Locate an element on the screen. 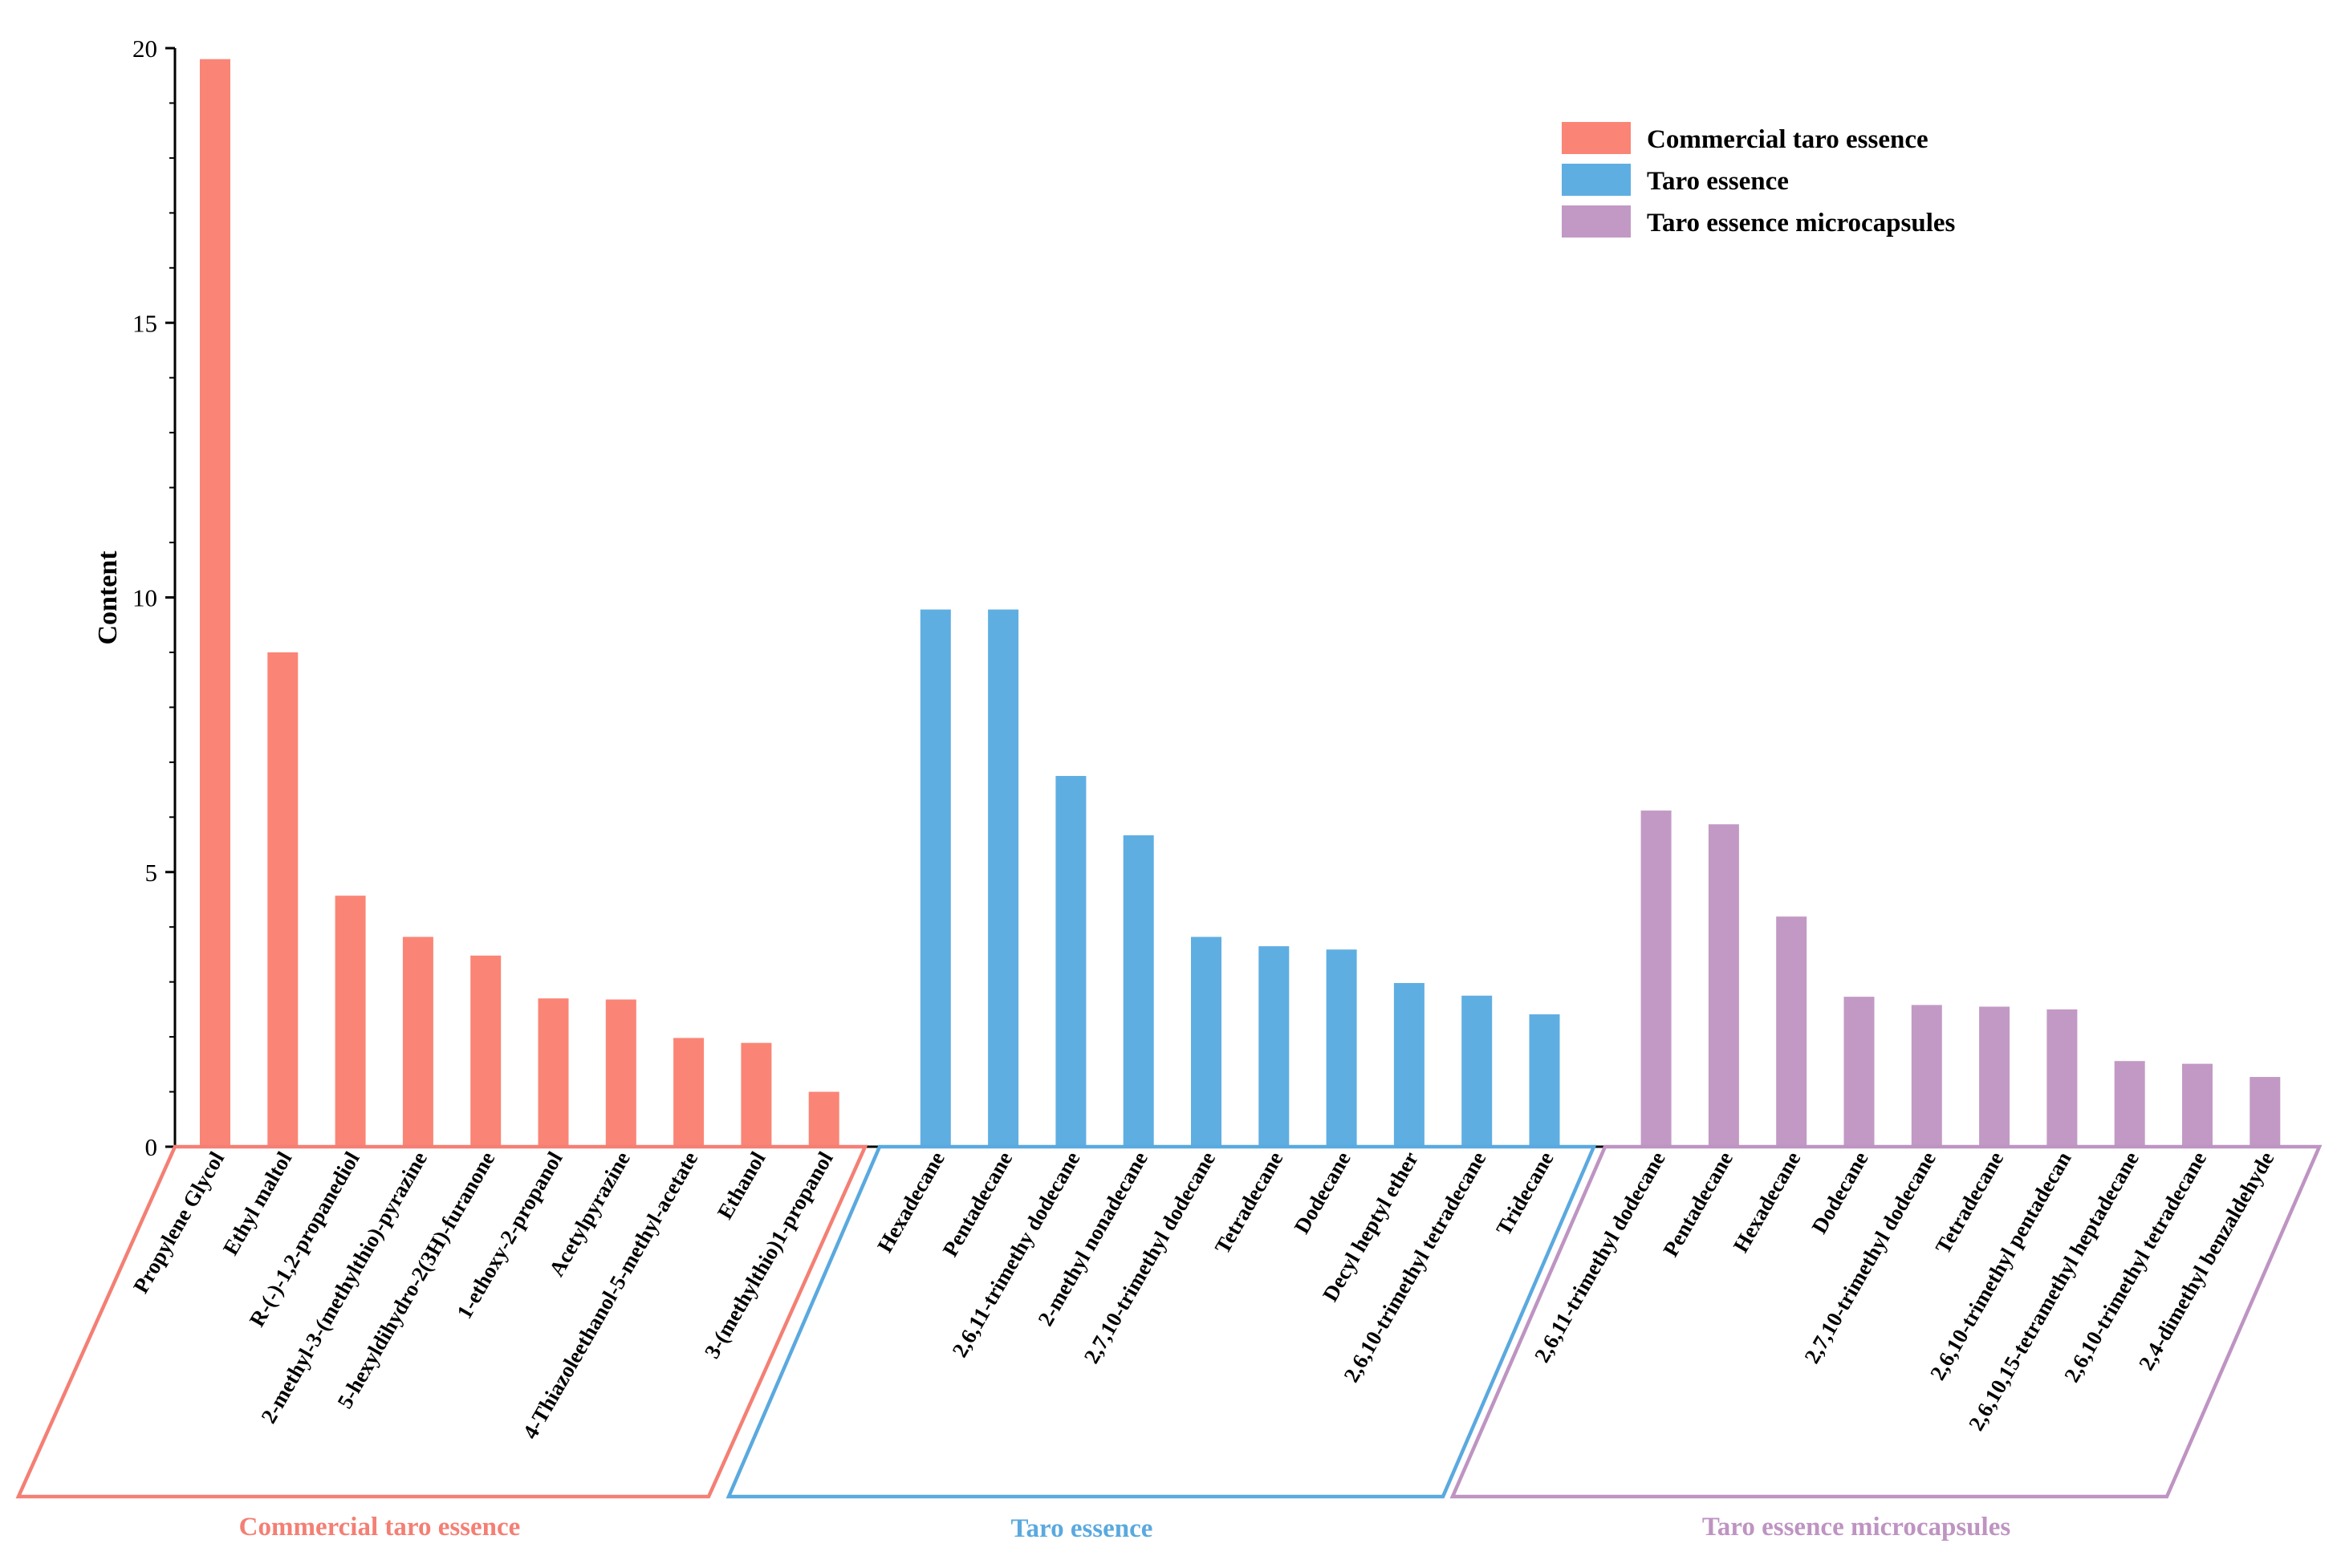  x-tick-label: Tridecane is located at coordinates (1524, 1194).